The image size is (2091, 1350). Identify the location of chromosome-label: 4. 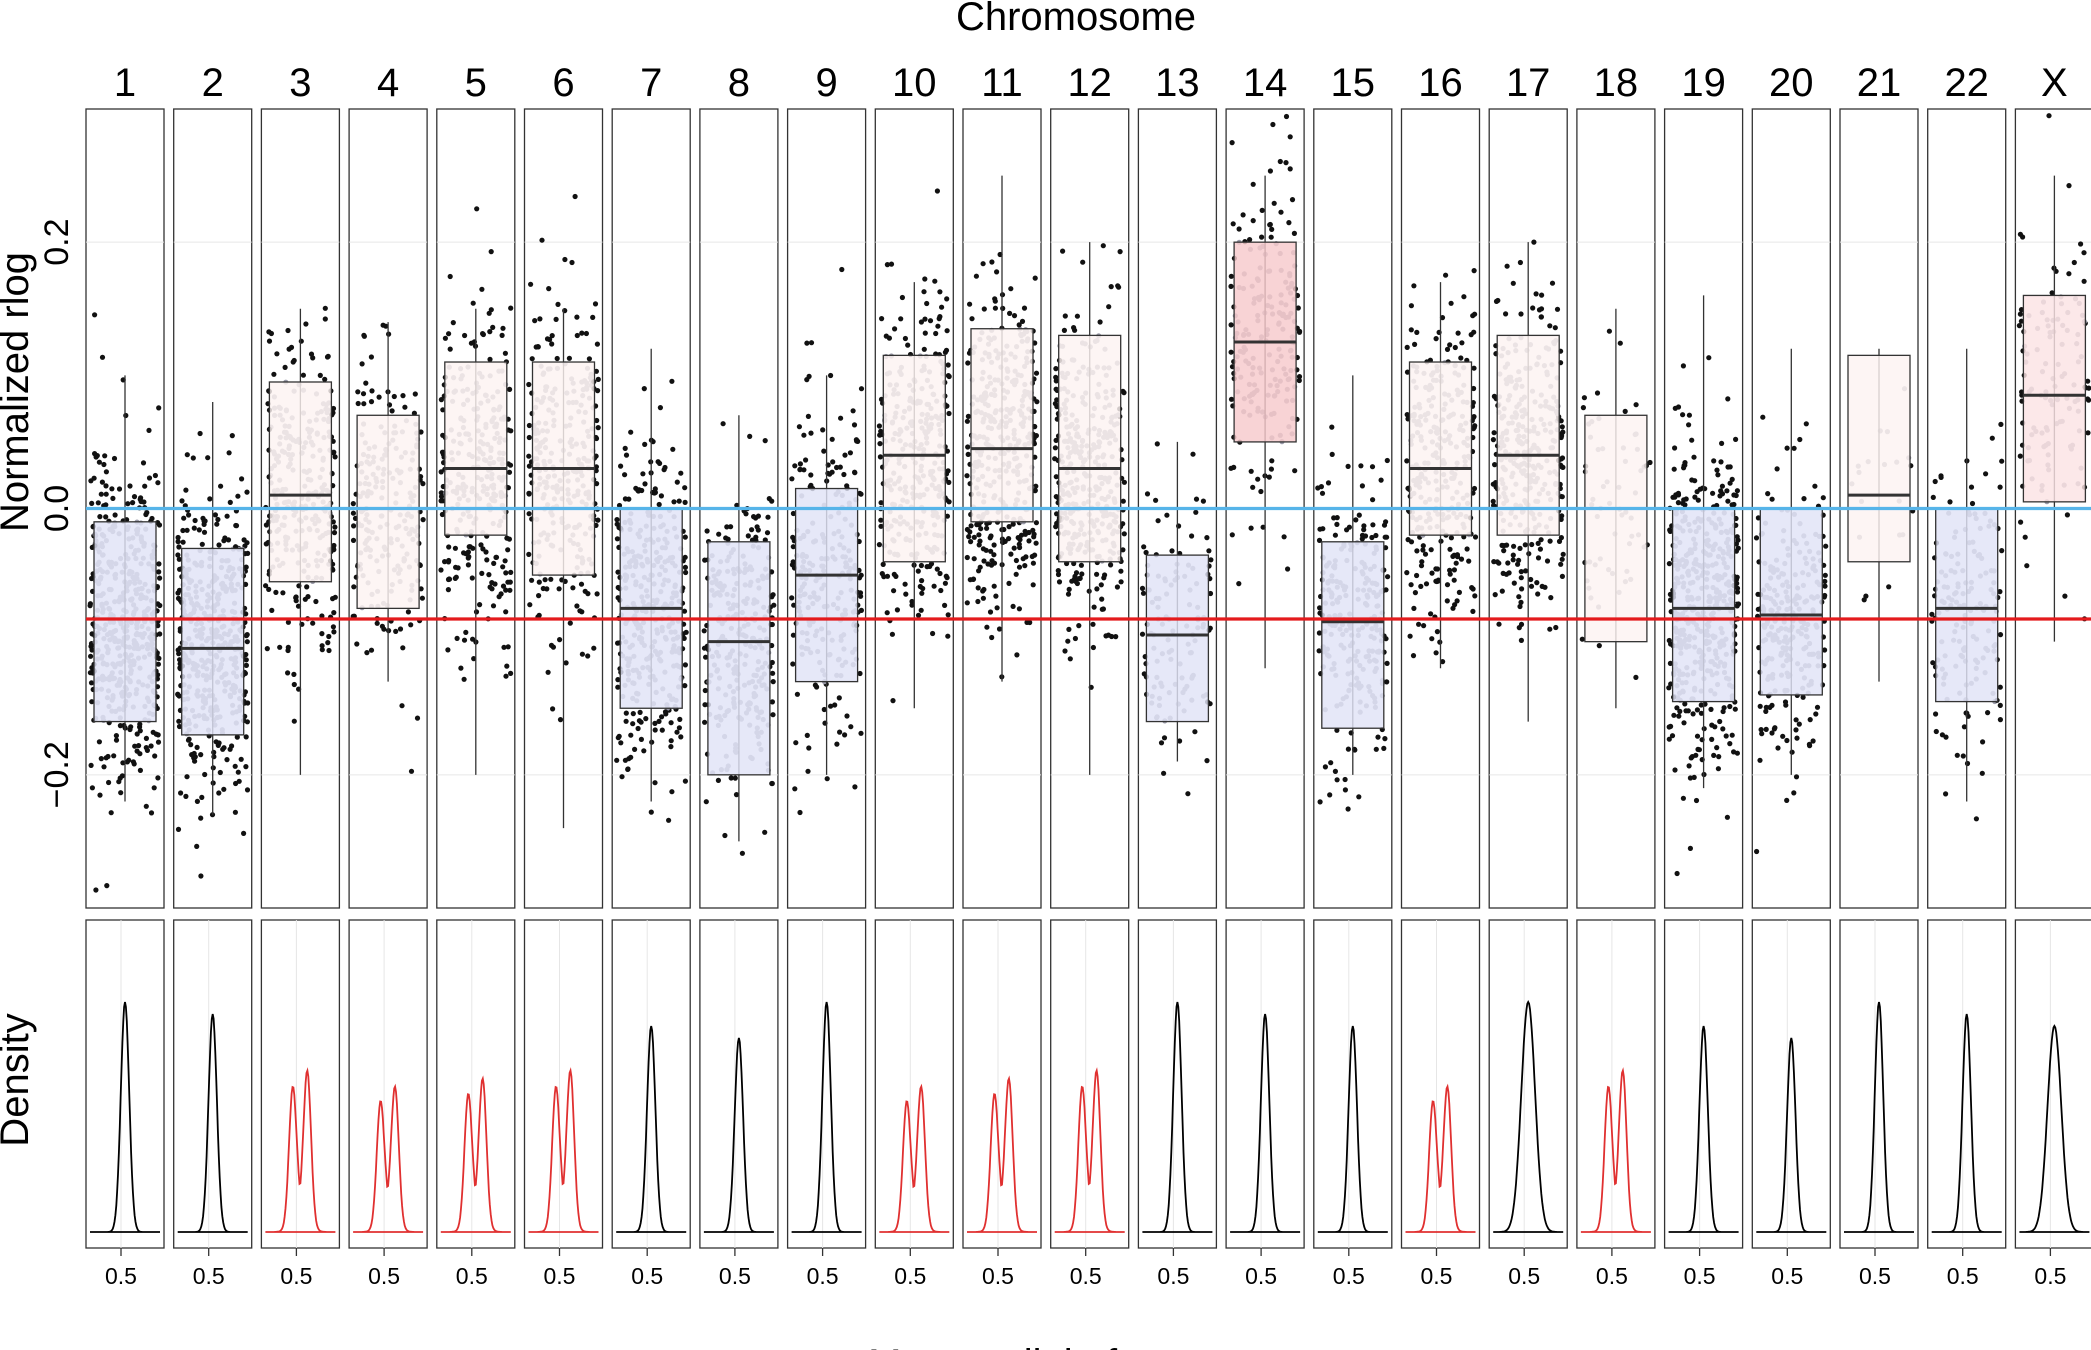
(388, 83).